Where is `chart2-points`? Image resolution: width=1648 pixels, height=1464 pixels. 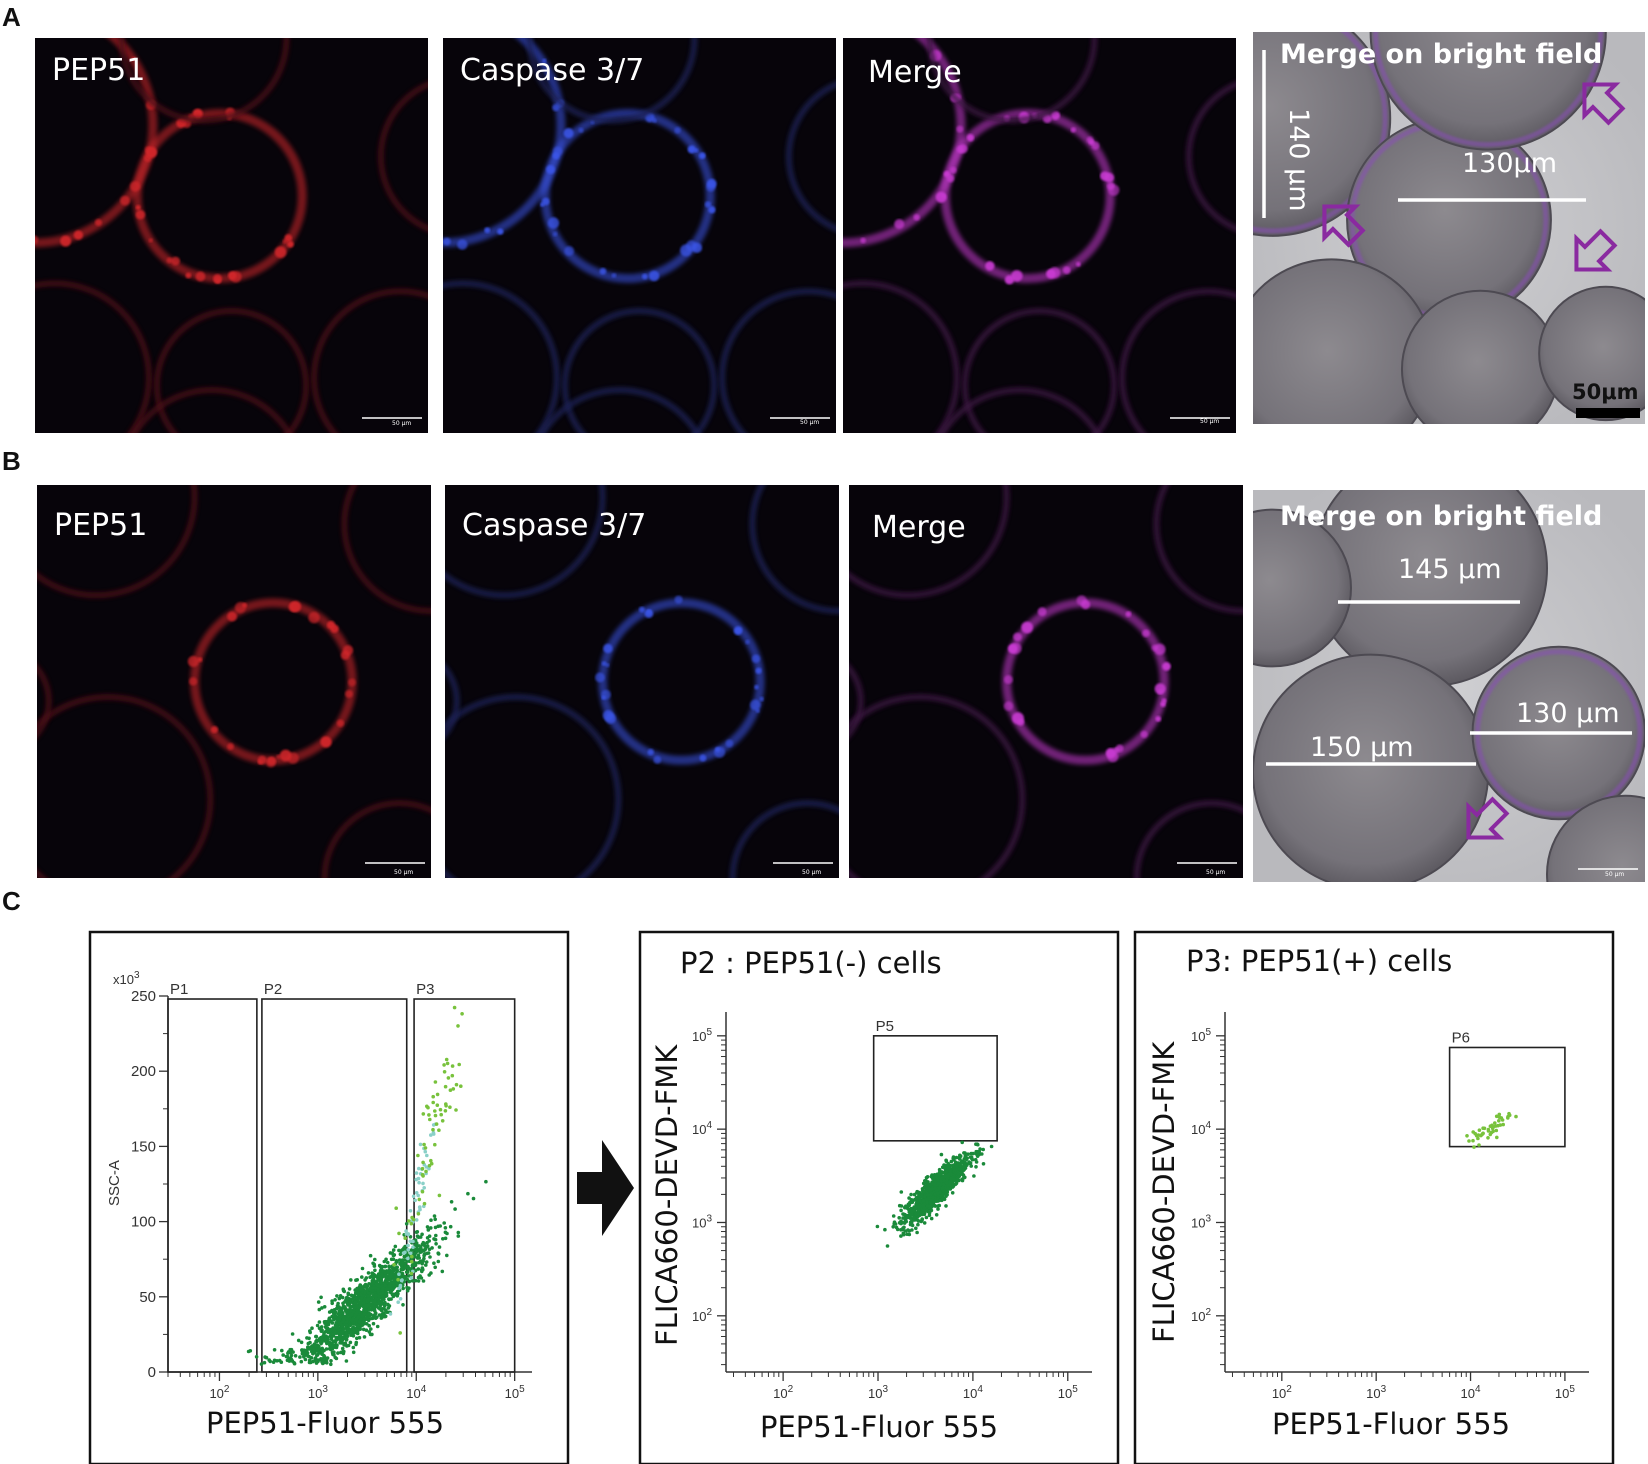
chart2-points is located at coordinates (934, 1194).